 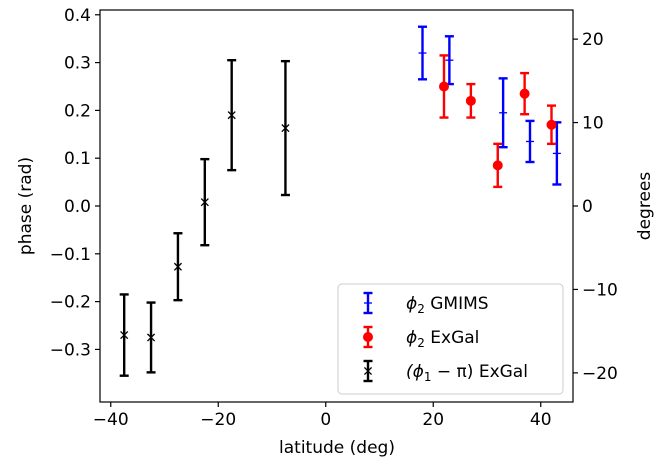 What do you see at coordinates (26, 206) in the screenshot?
I see `y-axis-label: phase (rad)` at bounding box center [26, 206].